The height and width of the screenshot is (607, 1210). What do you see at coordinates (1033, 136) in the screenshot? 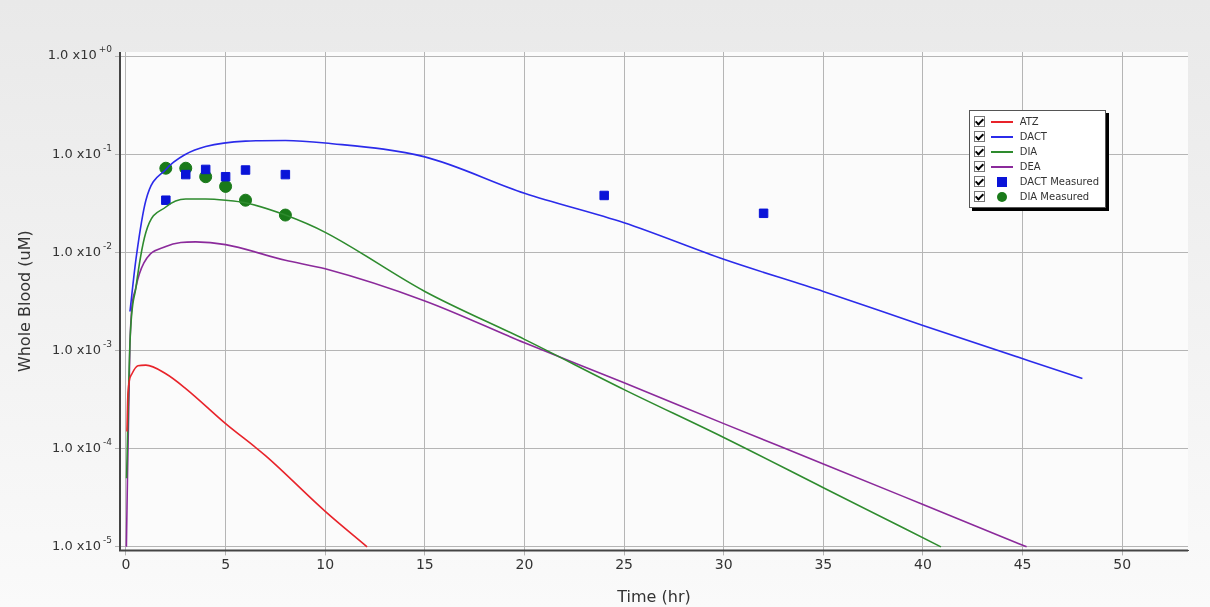
I see `legend-label: DACT` at bounding box center [1033, 136].